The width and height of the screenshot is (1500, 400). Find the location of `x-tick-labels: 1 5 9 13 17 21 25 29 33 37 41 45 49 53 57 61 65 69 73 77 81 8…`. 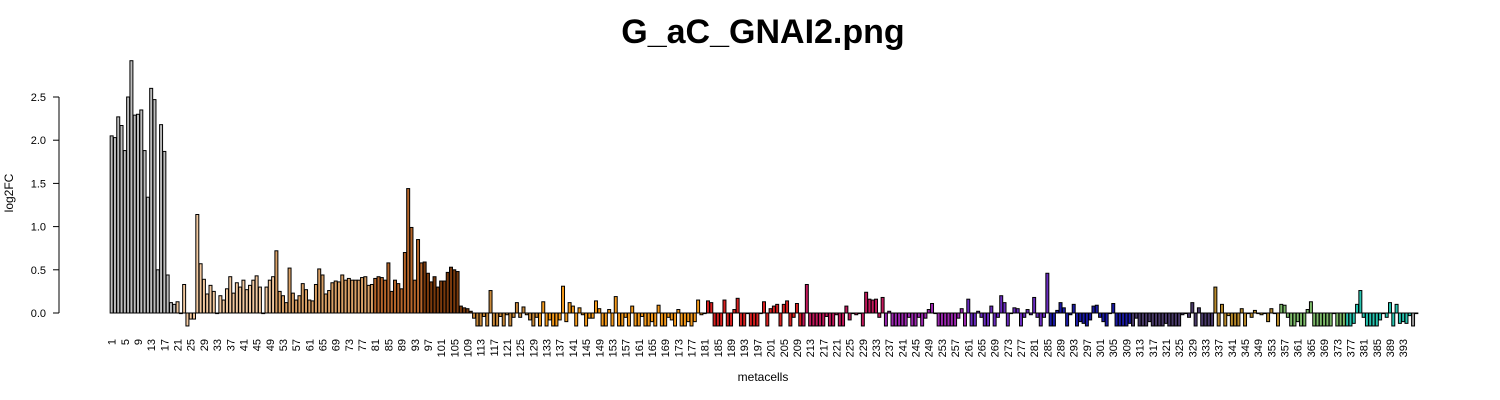

x-tick-labels: 1 5 9 13 17 21 25 29 33 37 41 45 49 53 57 61 65 69 73 77 81 8… is located at coordinates (759, 348).